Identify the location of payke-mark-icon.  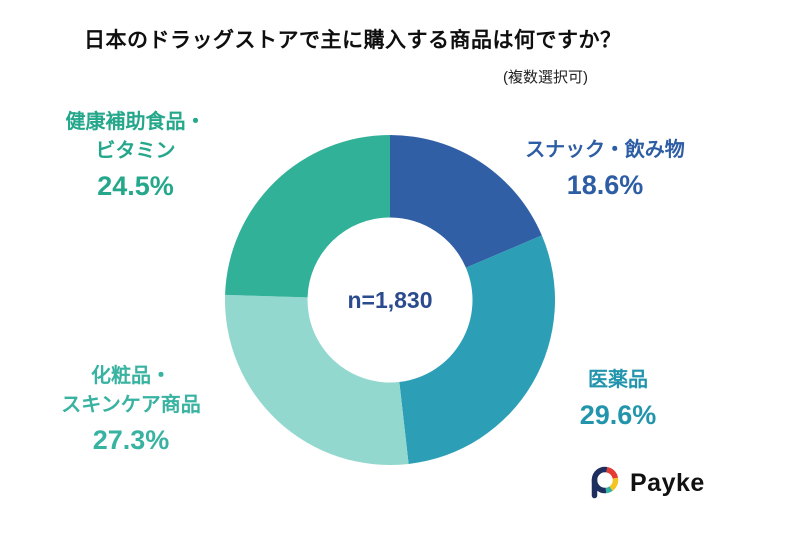
(605, 482).